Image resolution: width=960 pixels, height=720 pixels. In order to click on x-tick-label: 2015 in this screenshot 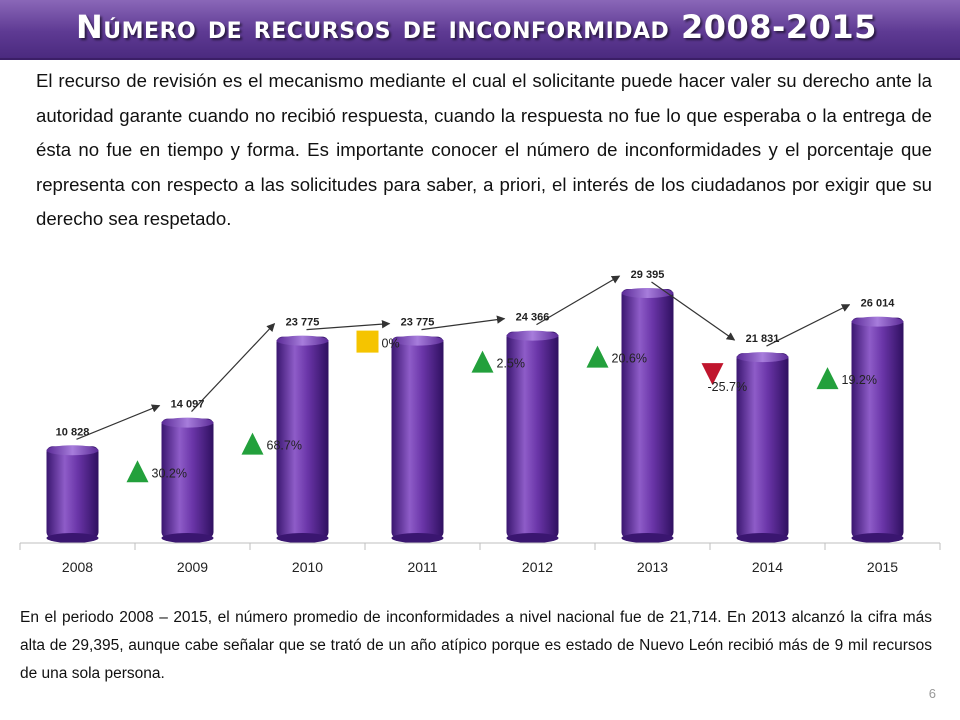, I will do `click(882, 567)`.